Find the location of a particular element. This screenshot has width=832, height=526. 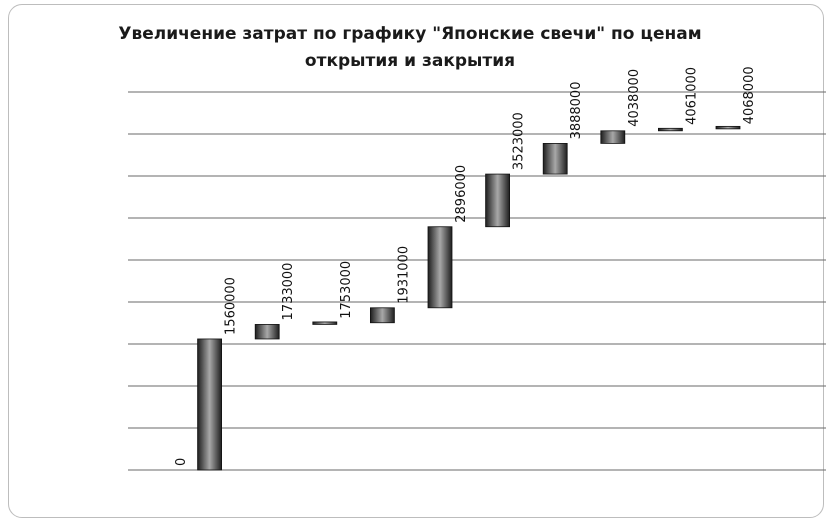

data-label: 2896000 is located at coordinates (461, 194).